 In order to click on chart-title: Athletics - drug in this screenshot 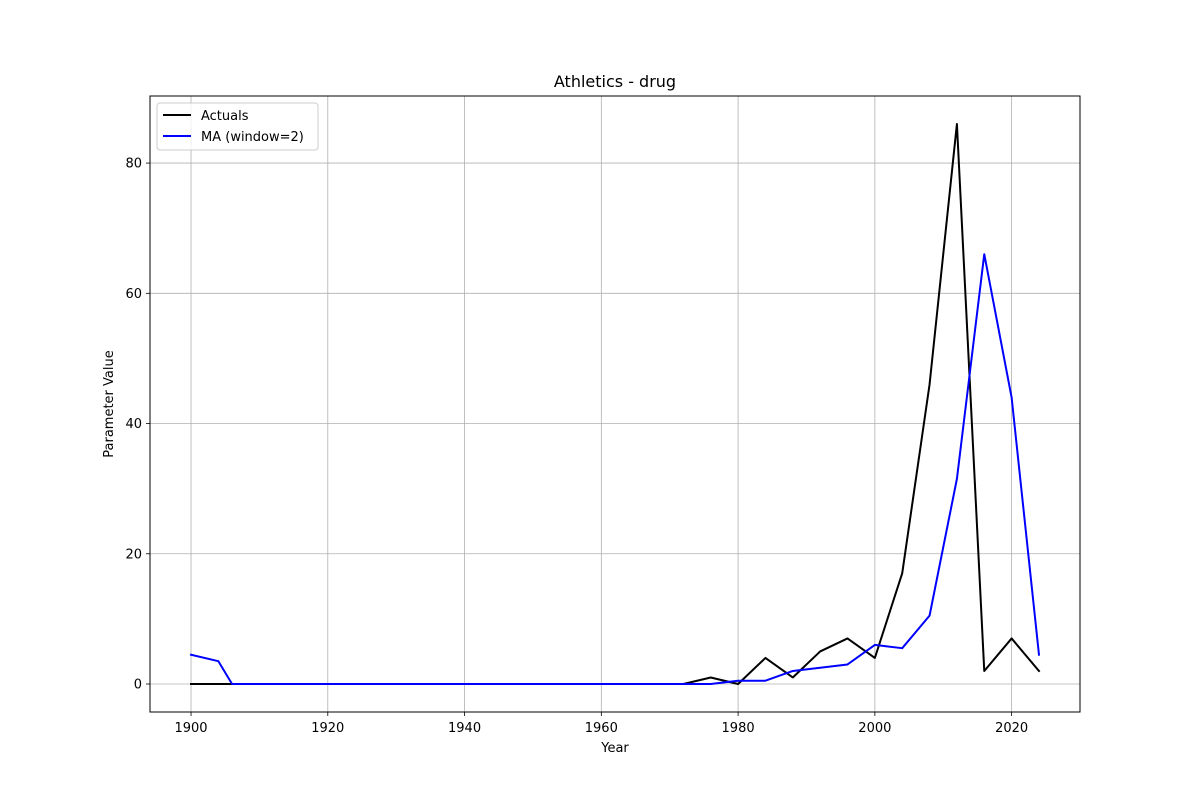, I will do `click(615, 81)`.